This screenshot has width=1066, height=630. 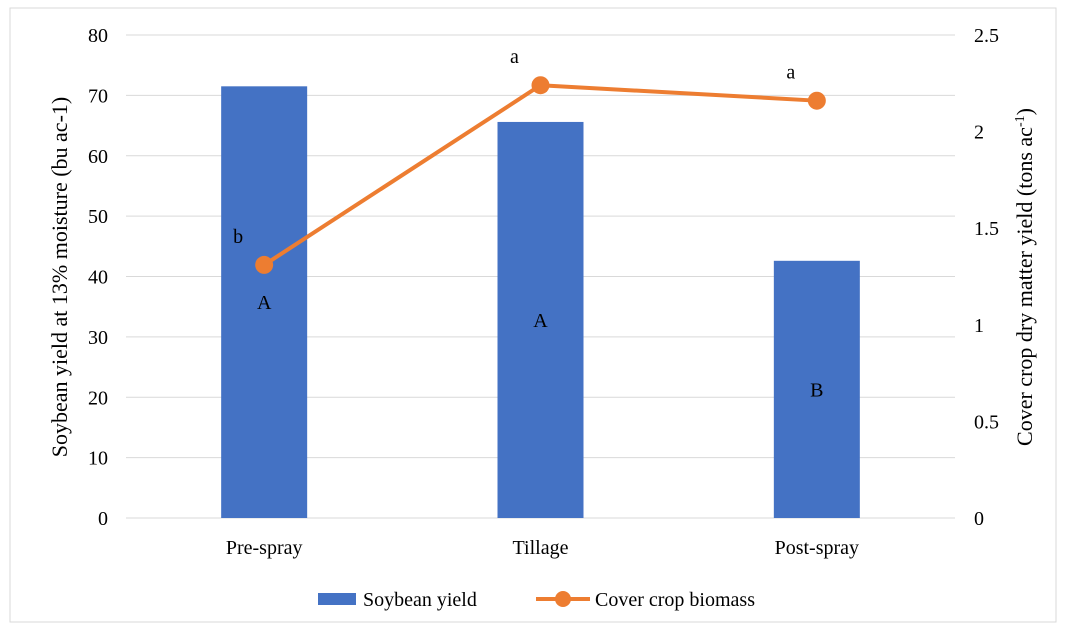 What do you see at coordinates (98, 398) in the screenshot?
I see `y-left-tick-label: 20` at bounding box center [98, 398].